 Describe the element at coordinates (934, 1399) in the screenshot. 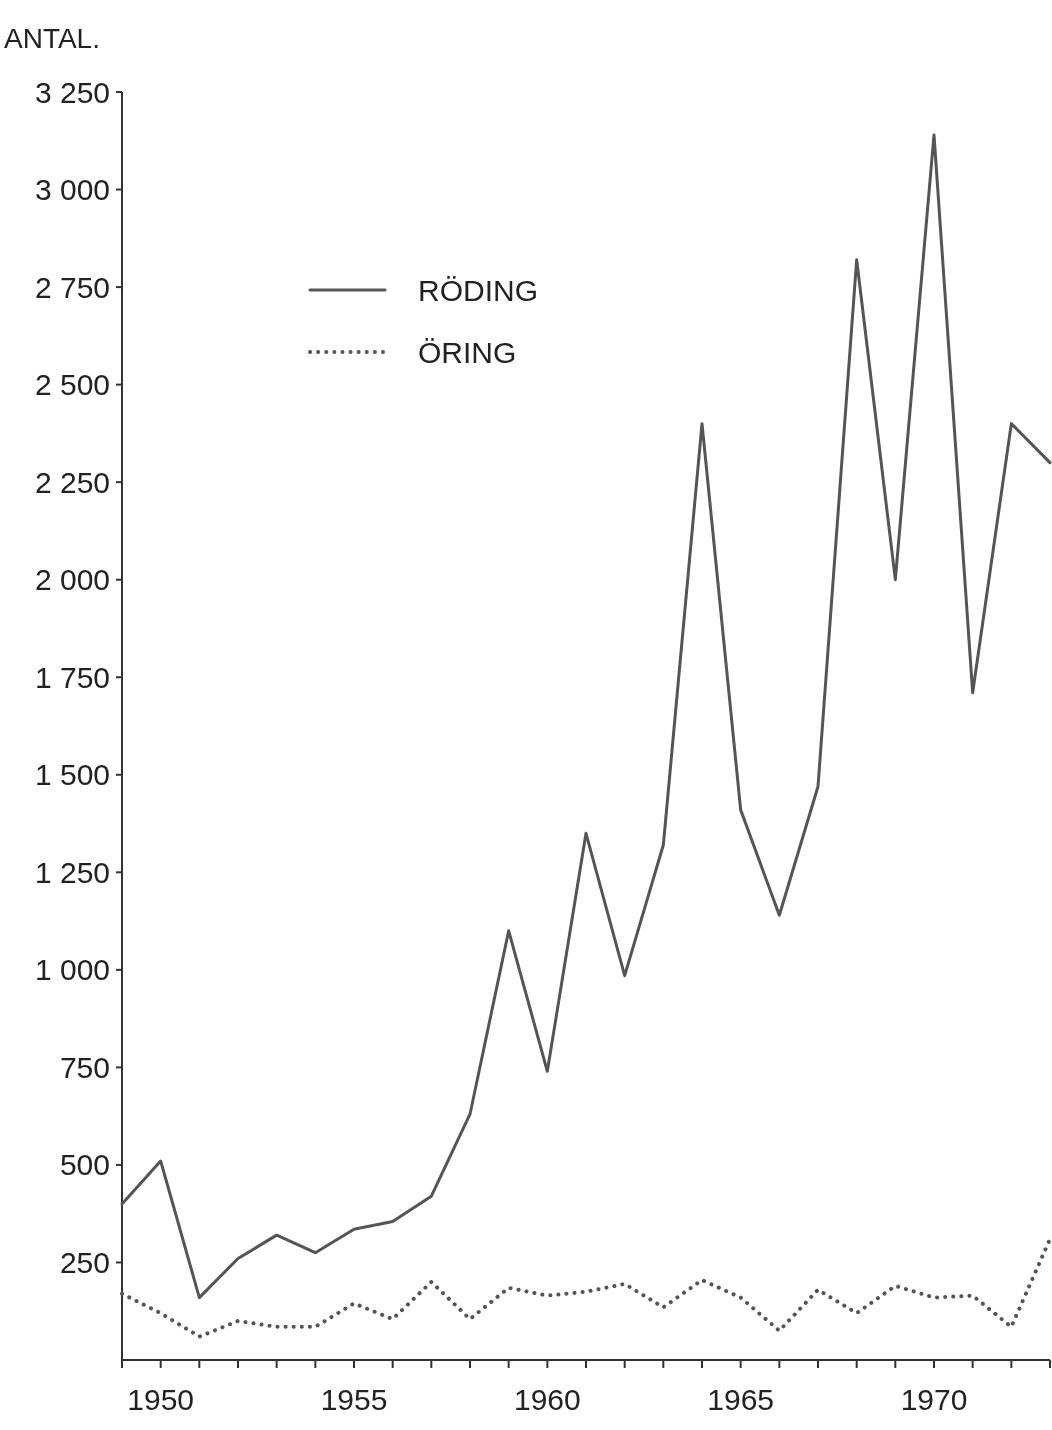

I see `x-tick-label: 1970` at that location.